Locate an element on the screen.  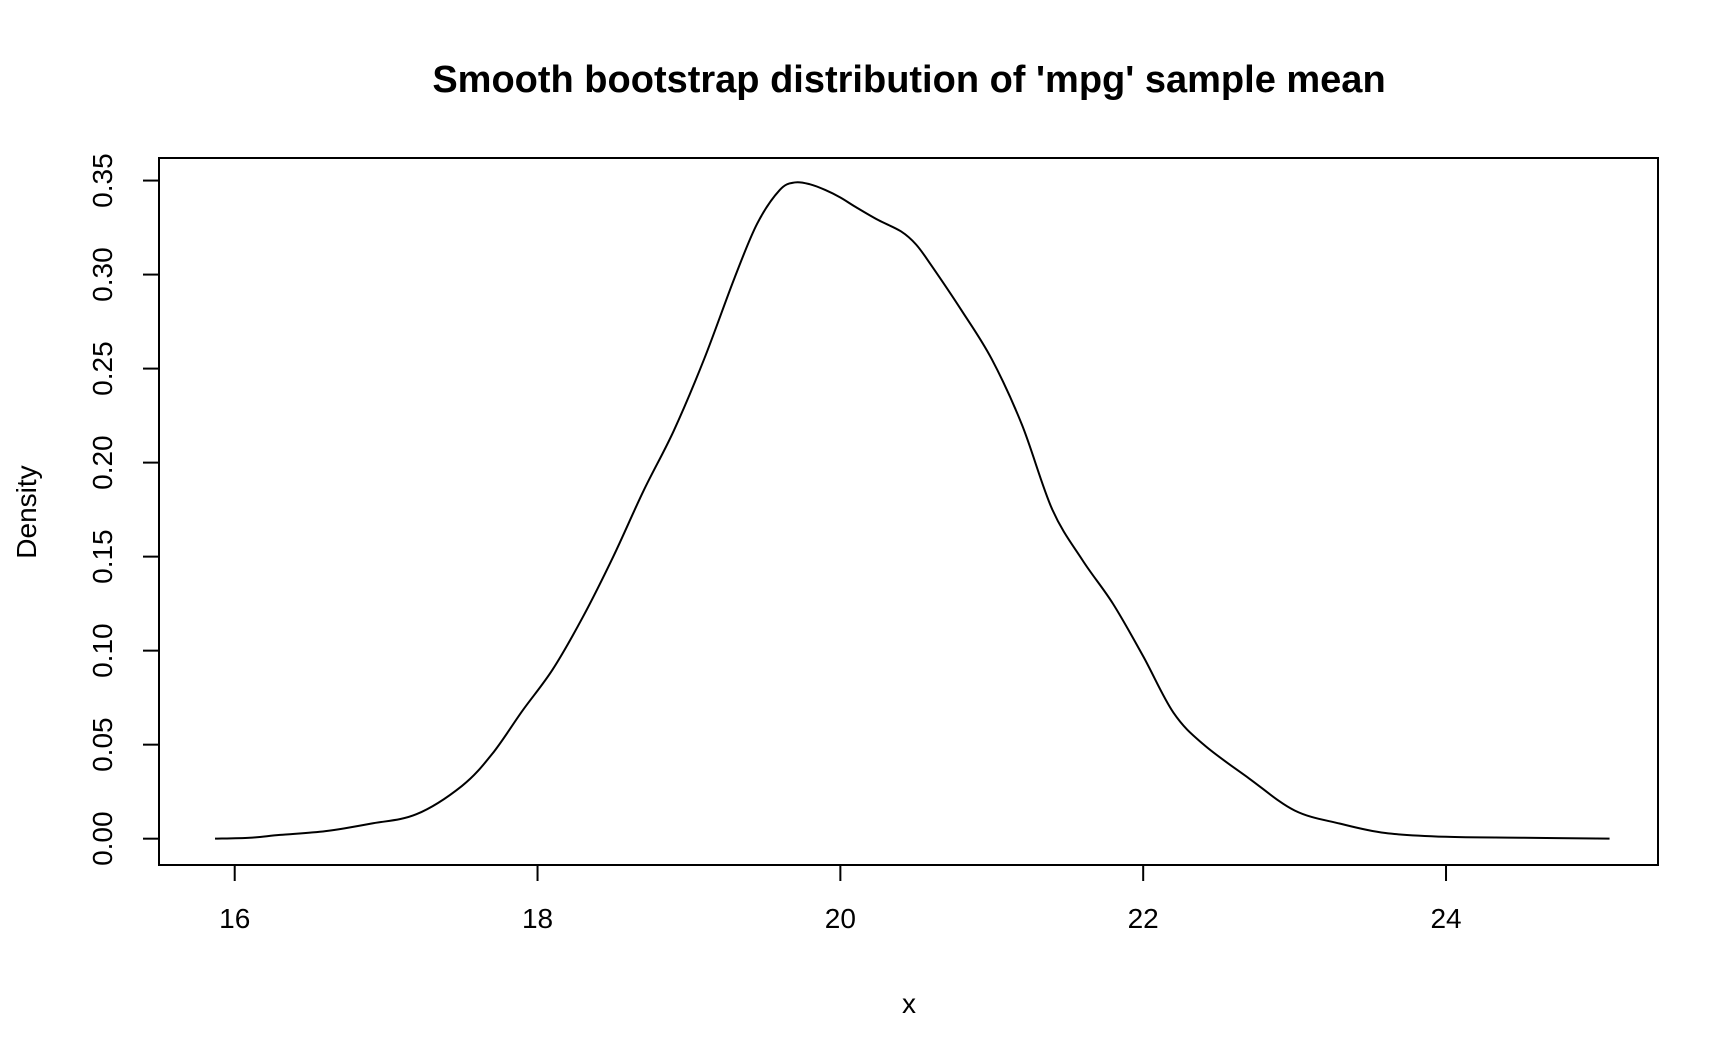
y-tick-label: 0.20 is located at coordinates (102, 462).